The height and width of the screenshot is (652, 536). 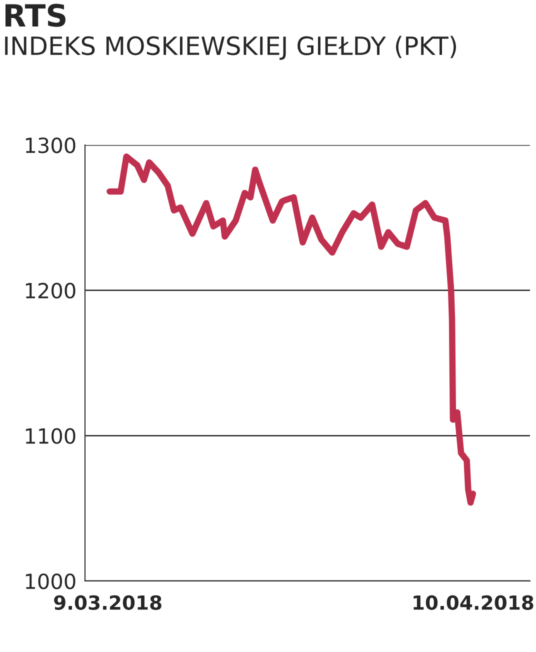 What do you see at coordinates (51, 581) in the screenshot?
I see `y-tick-label: 1000` at bounding box center [51, 581].